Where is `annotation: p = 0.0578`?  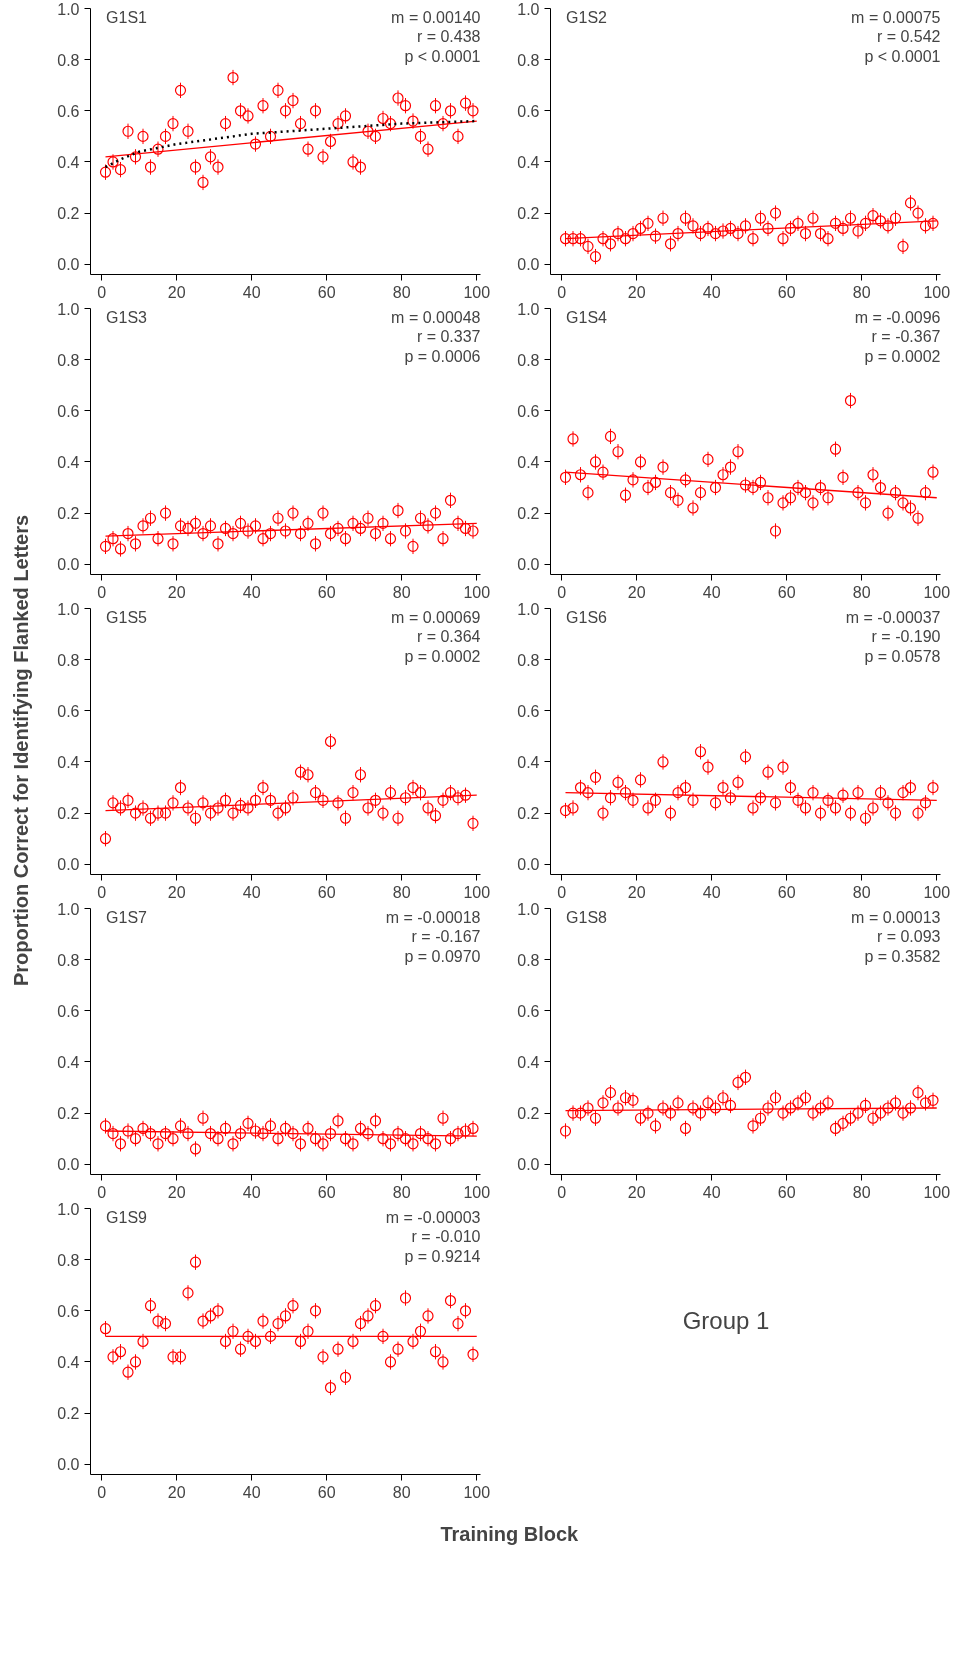 annotation: p = 0.0578 is located at coordinates (902, 657).